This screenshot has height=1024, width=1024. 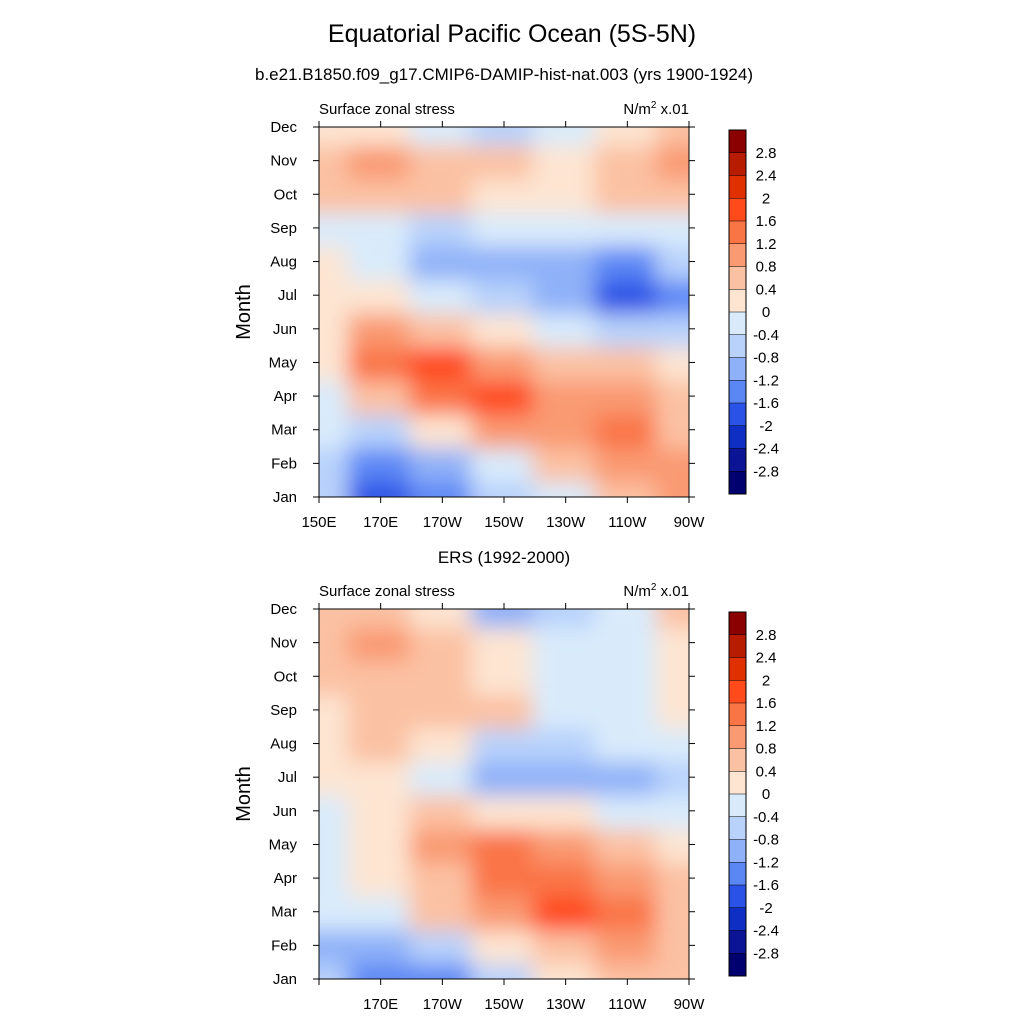 I want to click on colorbar-label: 2.8, so click(x=766, y=635).